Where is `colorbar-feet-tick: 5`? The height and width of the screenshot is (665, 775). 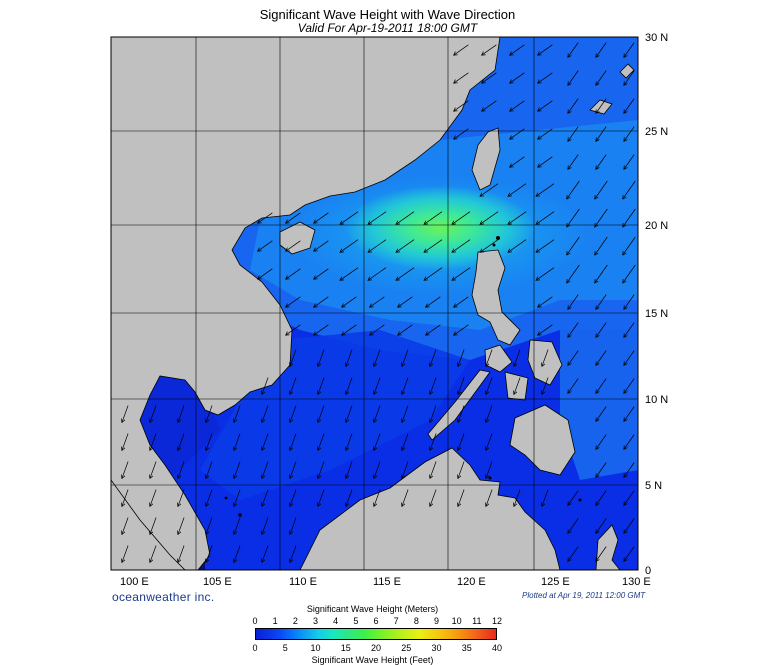
colorbar-feet-tick: 5 is located at coordinates (285, 648).